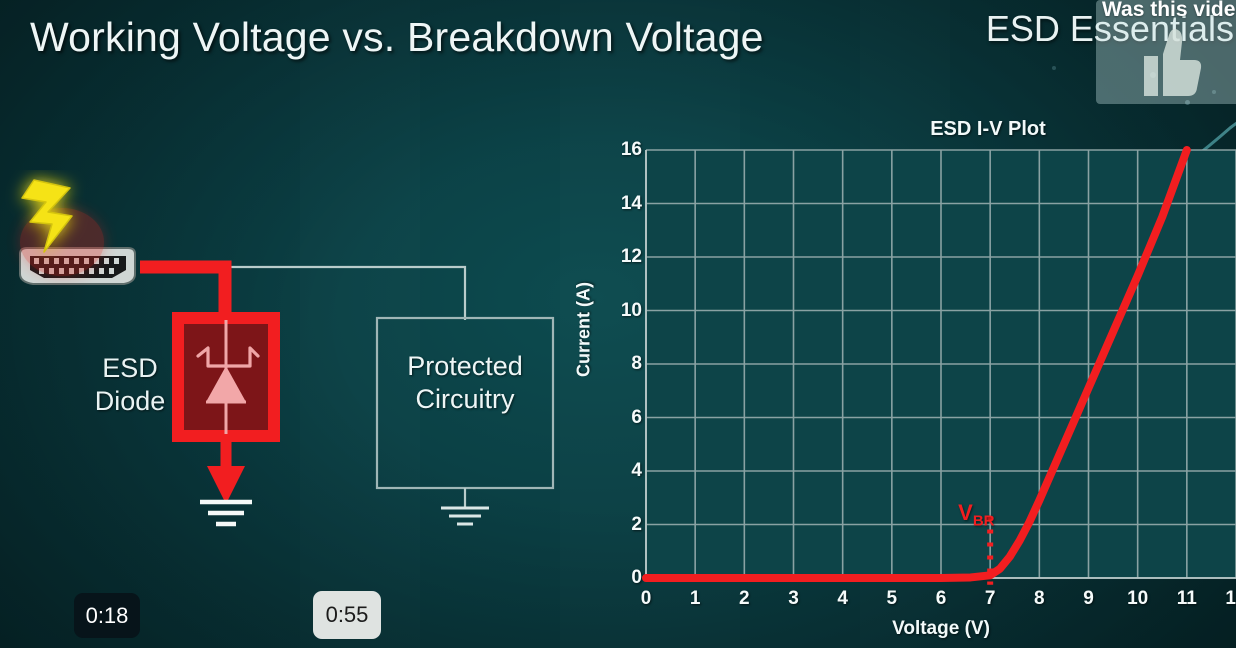  I want to click on y-tick-label: 0, so click(636, 577).